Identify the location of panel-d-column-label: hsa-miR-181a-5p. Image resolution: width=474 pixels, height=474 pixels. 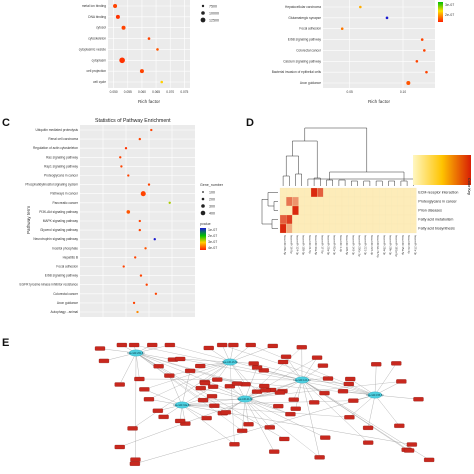
(397, 246).